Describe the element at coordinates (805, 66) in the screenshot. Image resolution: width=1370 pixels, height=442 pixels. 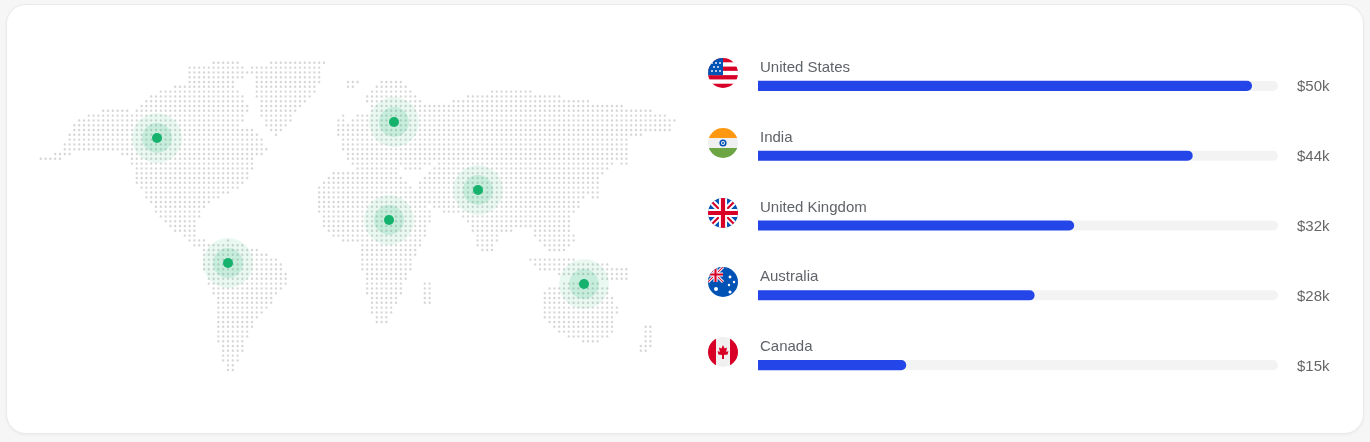
I see `y-tick-label: United States` at that location.